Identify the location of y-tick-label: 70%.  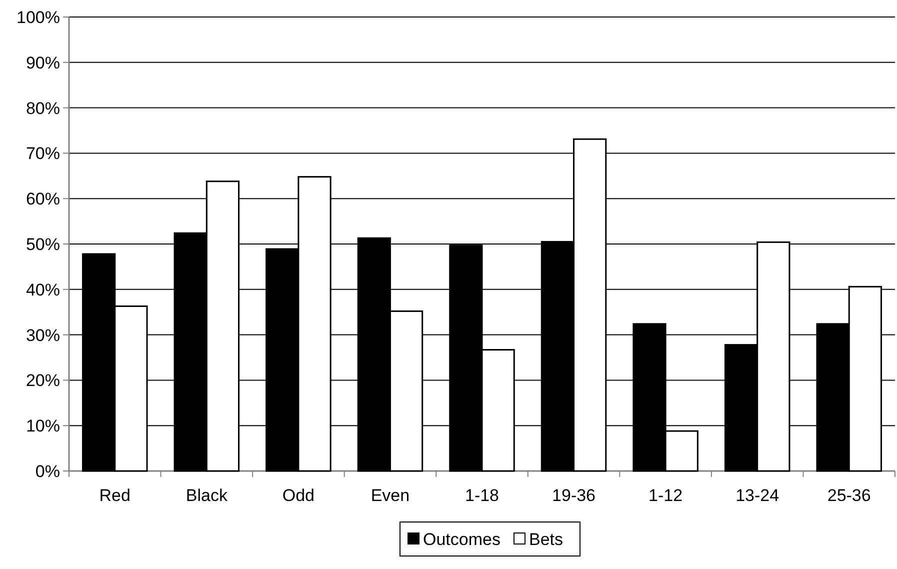
(43, 154).